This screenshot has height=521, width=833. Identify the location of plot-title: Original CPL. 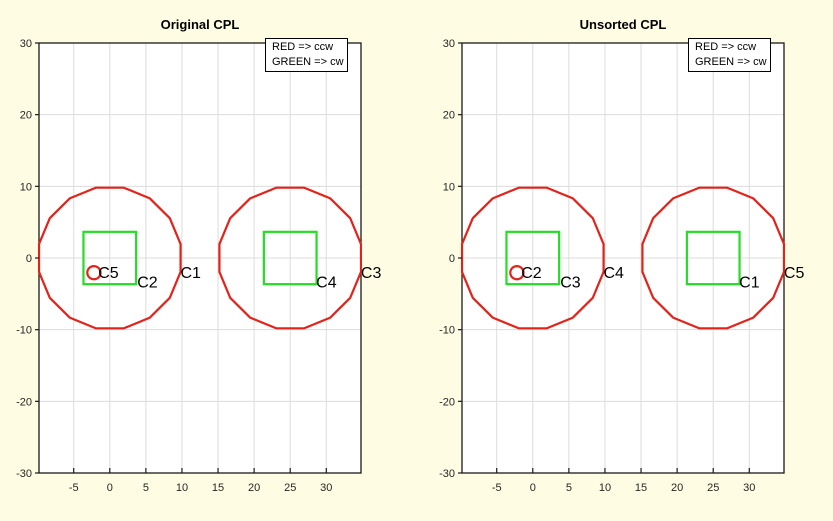
(200, 24).